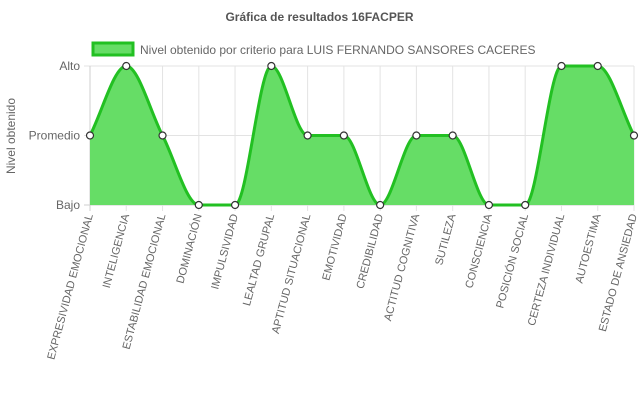 The height and width of the screenshot is (411, 639). I want to click on x-tick-label: DOMINACIÓN, so click(189, 248).